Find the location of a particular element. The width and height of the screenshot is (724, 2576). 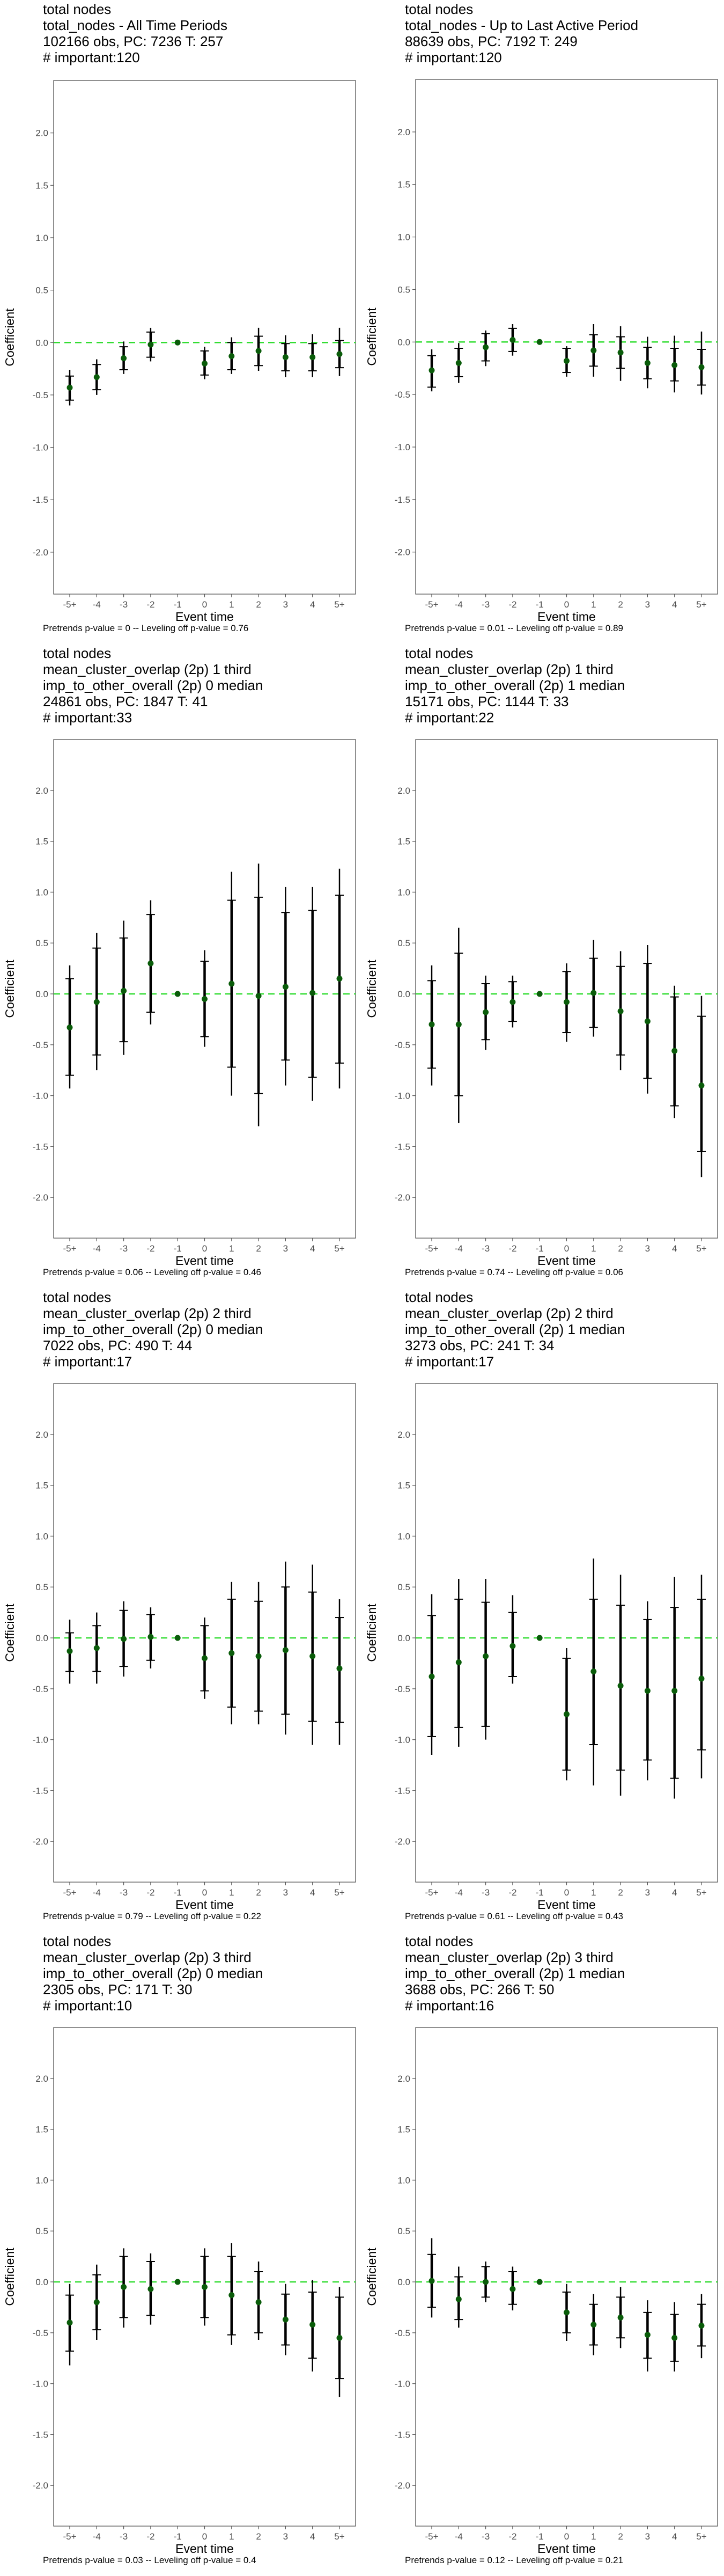

chart-title-line: # important:120 is located at coordinates (453, 57).